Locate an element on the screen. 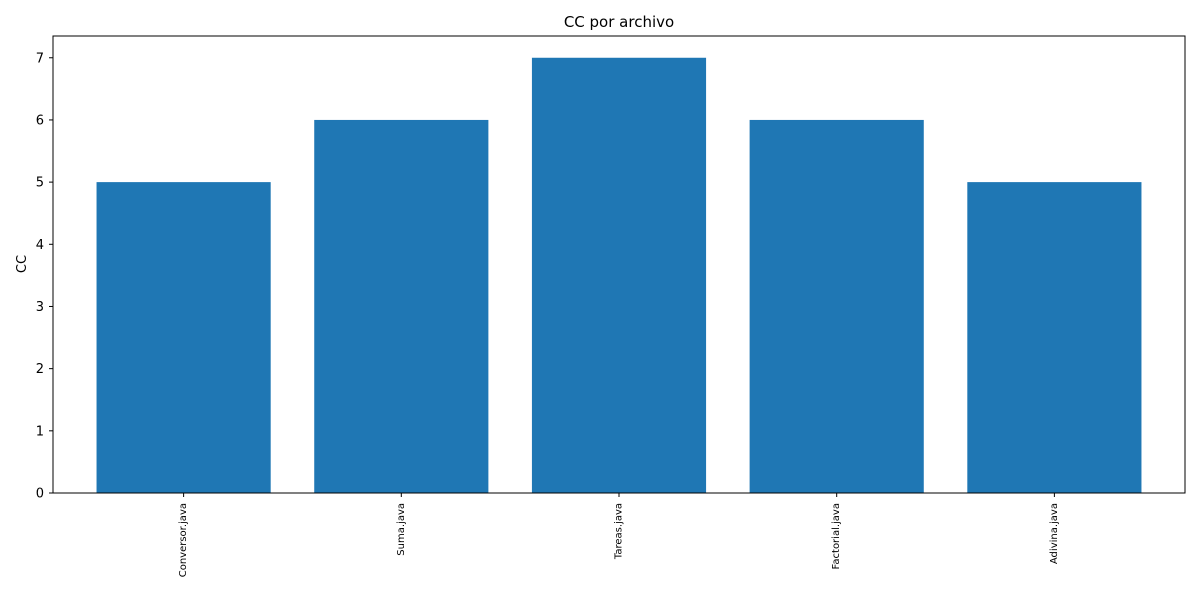  y-axis-ticks: 0 1 2 3 4 5 6 7 is located at coordinates (44, 276).